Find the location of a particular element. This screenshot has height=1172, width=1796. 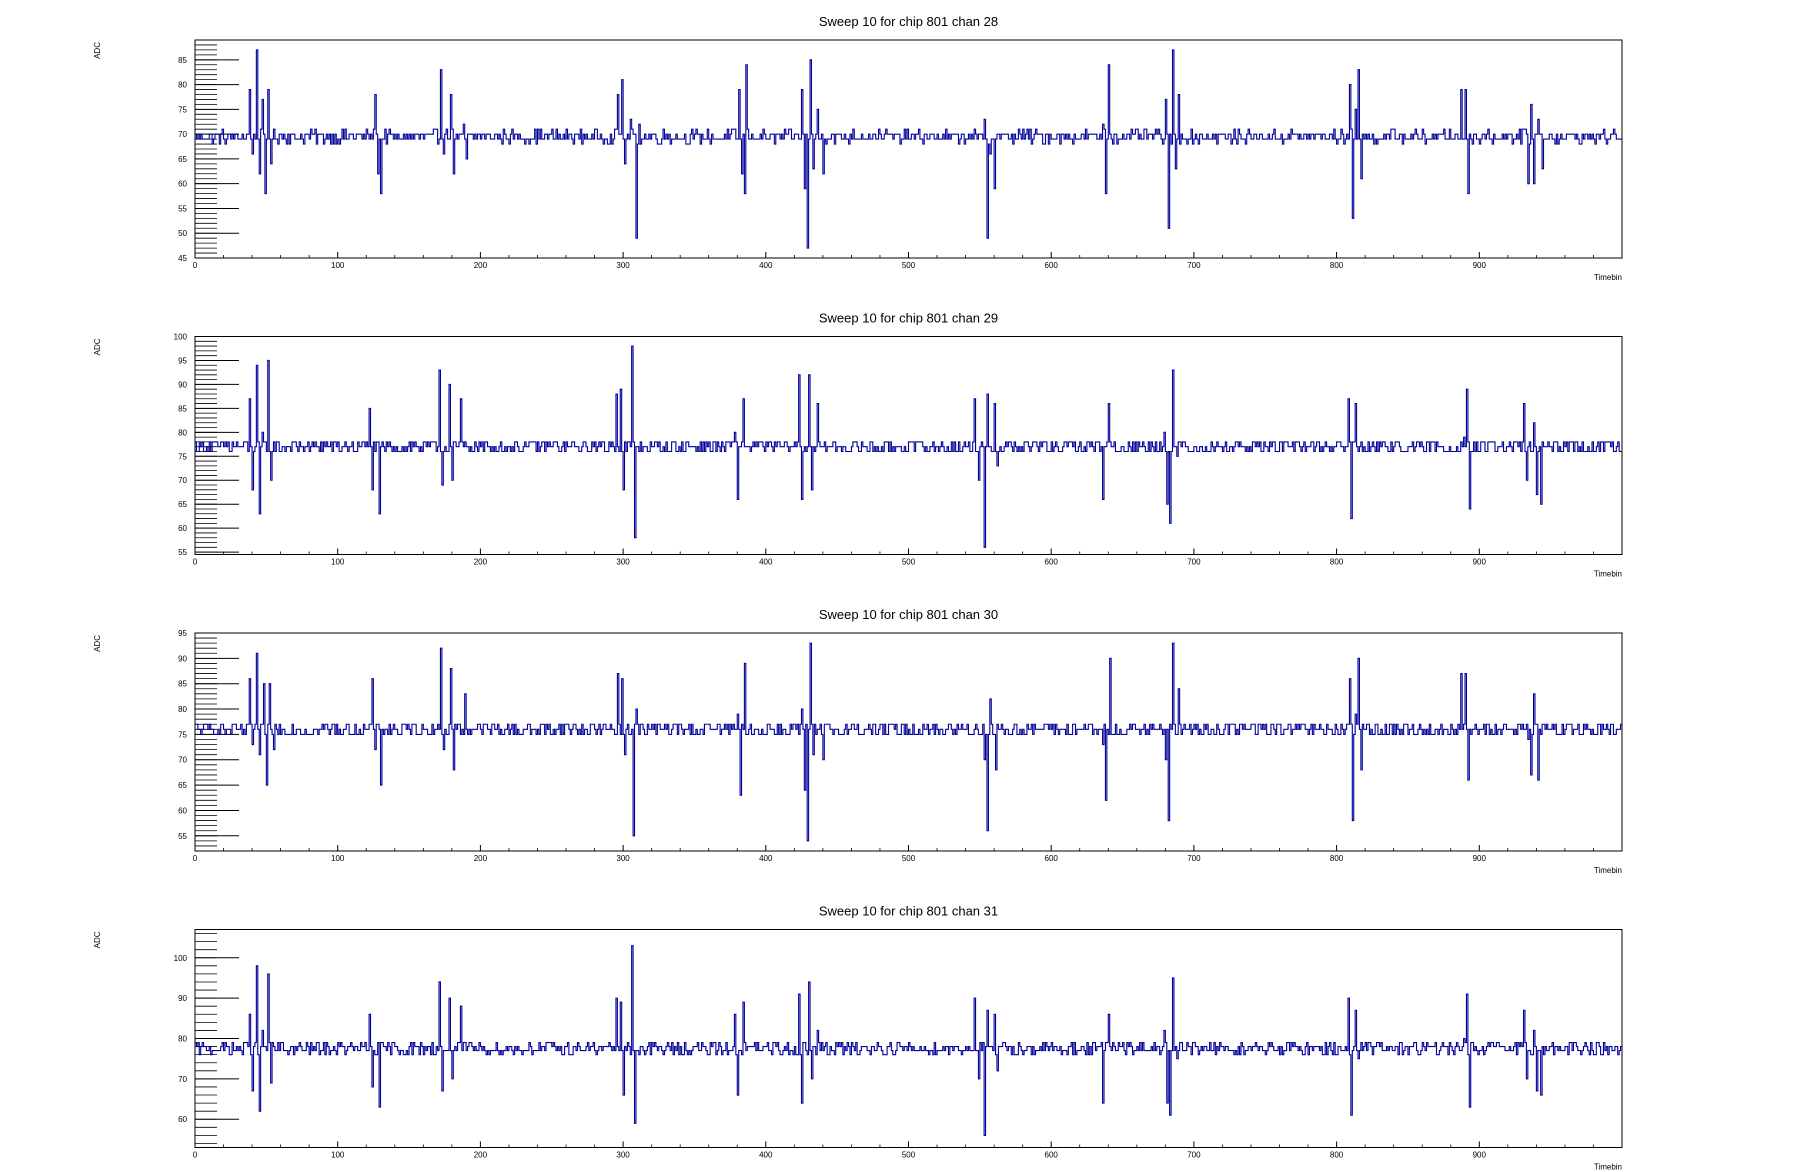

chart-title: Sweep 10 for chip 801 chan 28 is located at coordinates (908, 21).